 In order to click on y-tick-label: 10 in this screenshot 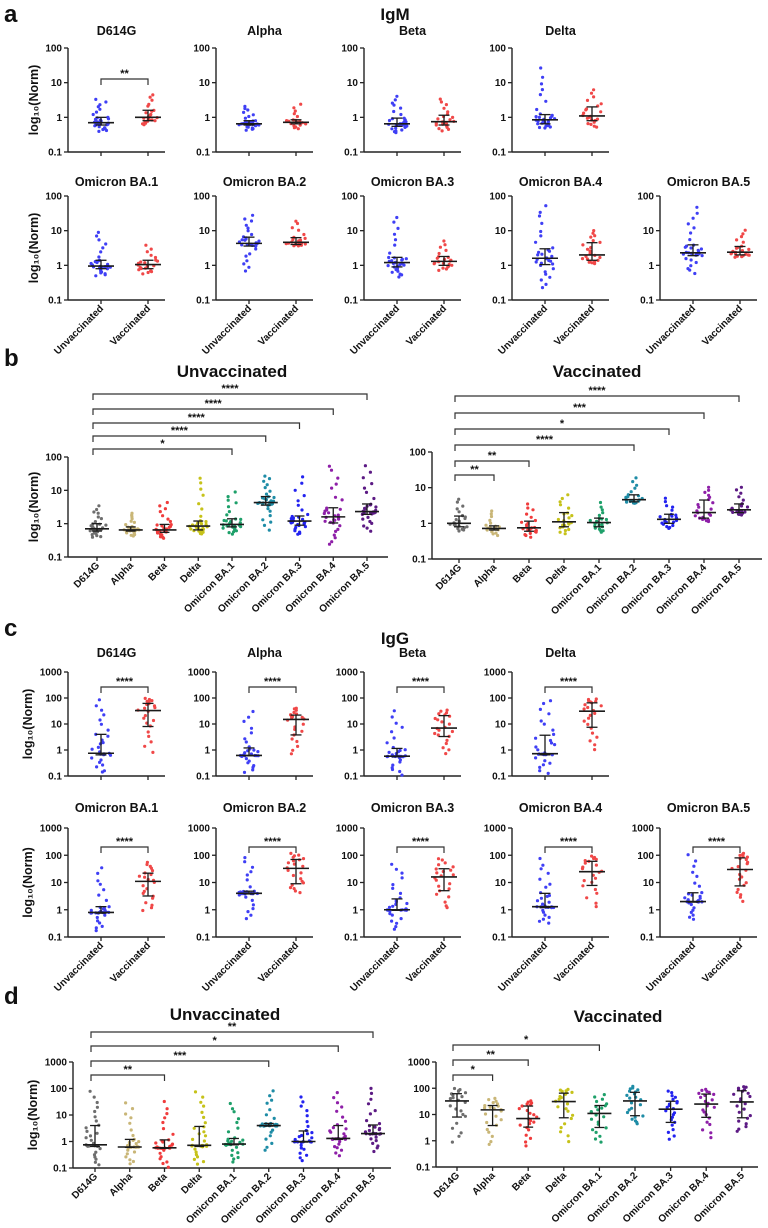, I will do `click(57, 883)`.